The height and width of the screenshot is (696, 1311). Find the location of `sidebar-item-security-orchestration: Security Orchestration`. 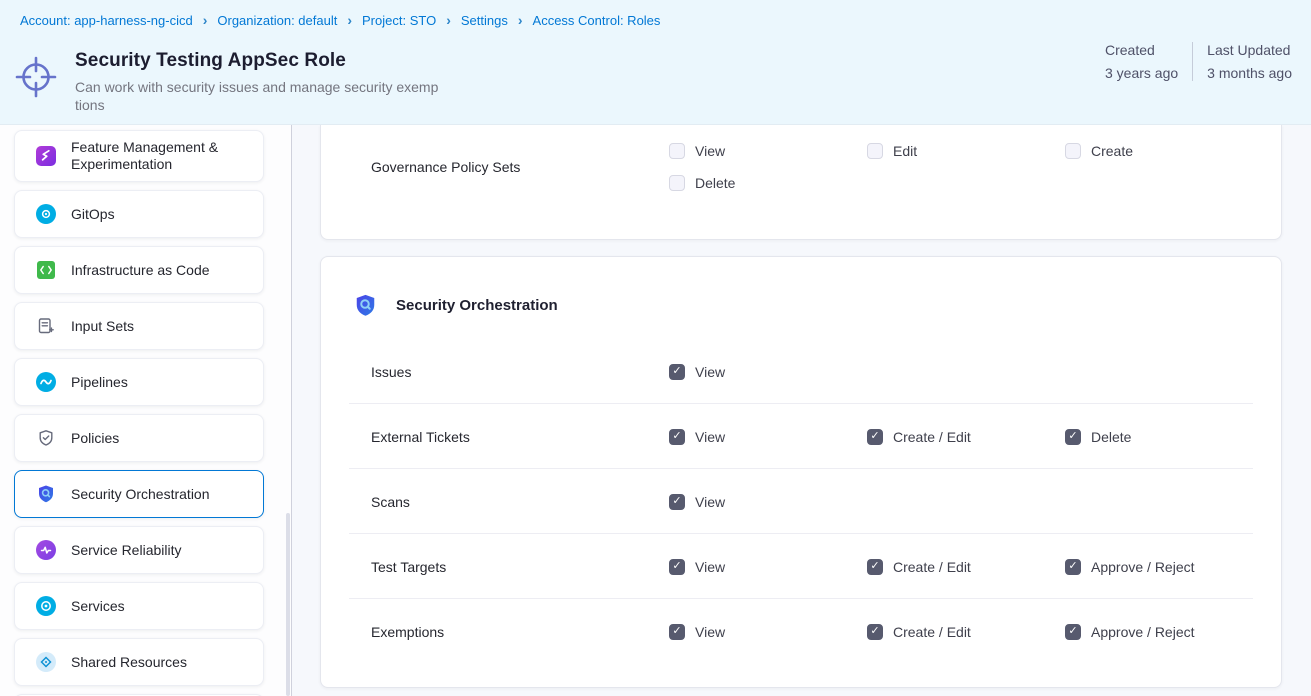

sidebar-item-security-orchestration: Security Orchestration is located at coordinates (139, 494).